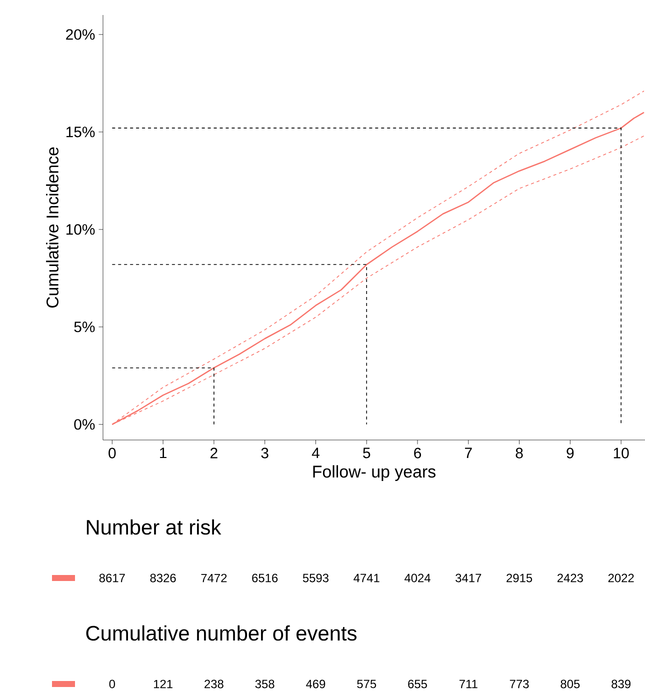 This screenshot has width=645, height=693. What do you see at coordinates (214, 684) in the screenshot?
I see `data-label: 238` at bounding box center [214, 684].